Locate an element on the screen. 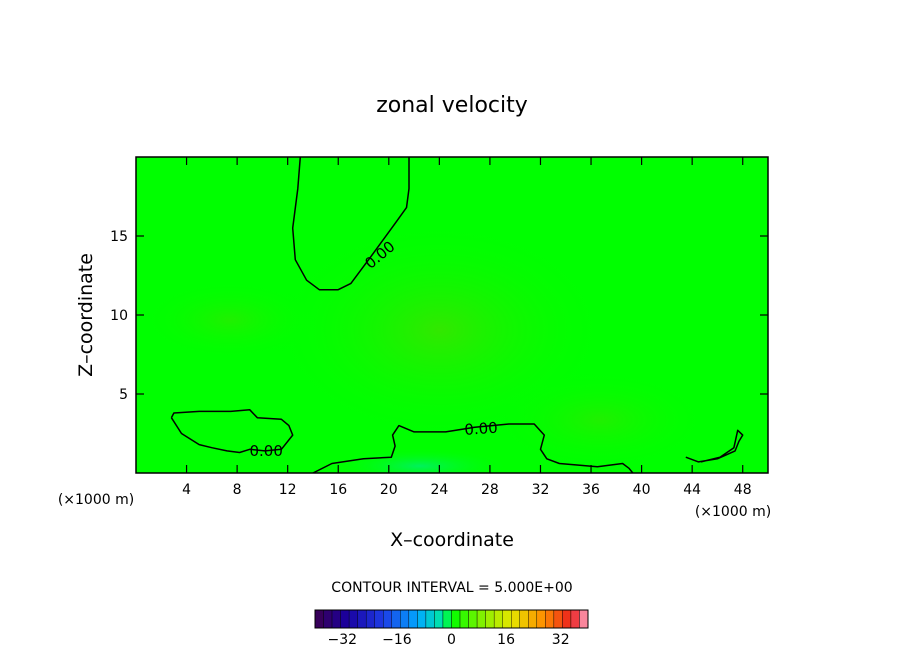  y-tick-label: 5 is located at coordinates (123, 395).